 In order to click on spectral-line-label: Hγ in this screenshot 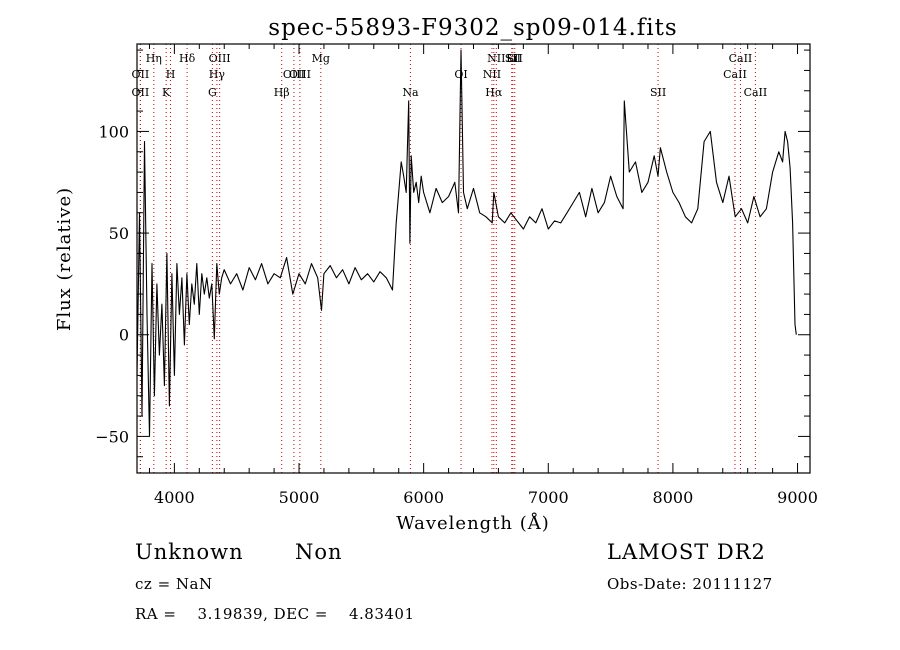, I will do `click(217, 74)`.